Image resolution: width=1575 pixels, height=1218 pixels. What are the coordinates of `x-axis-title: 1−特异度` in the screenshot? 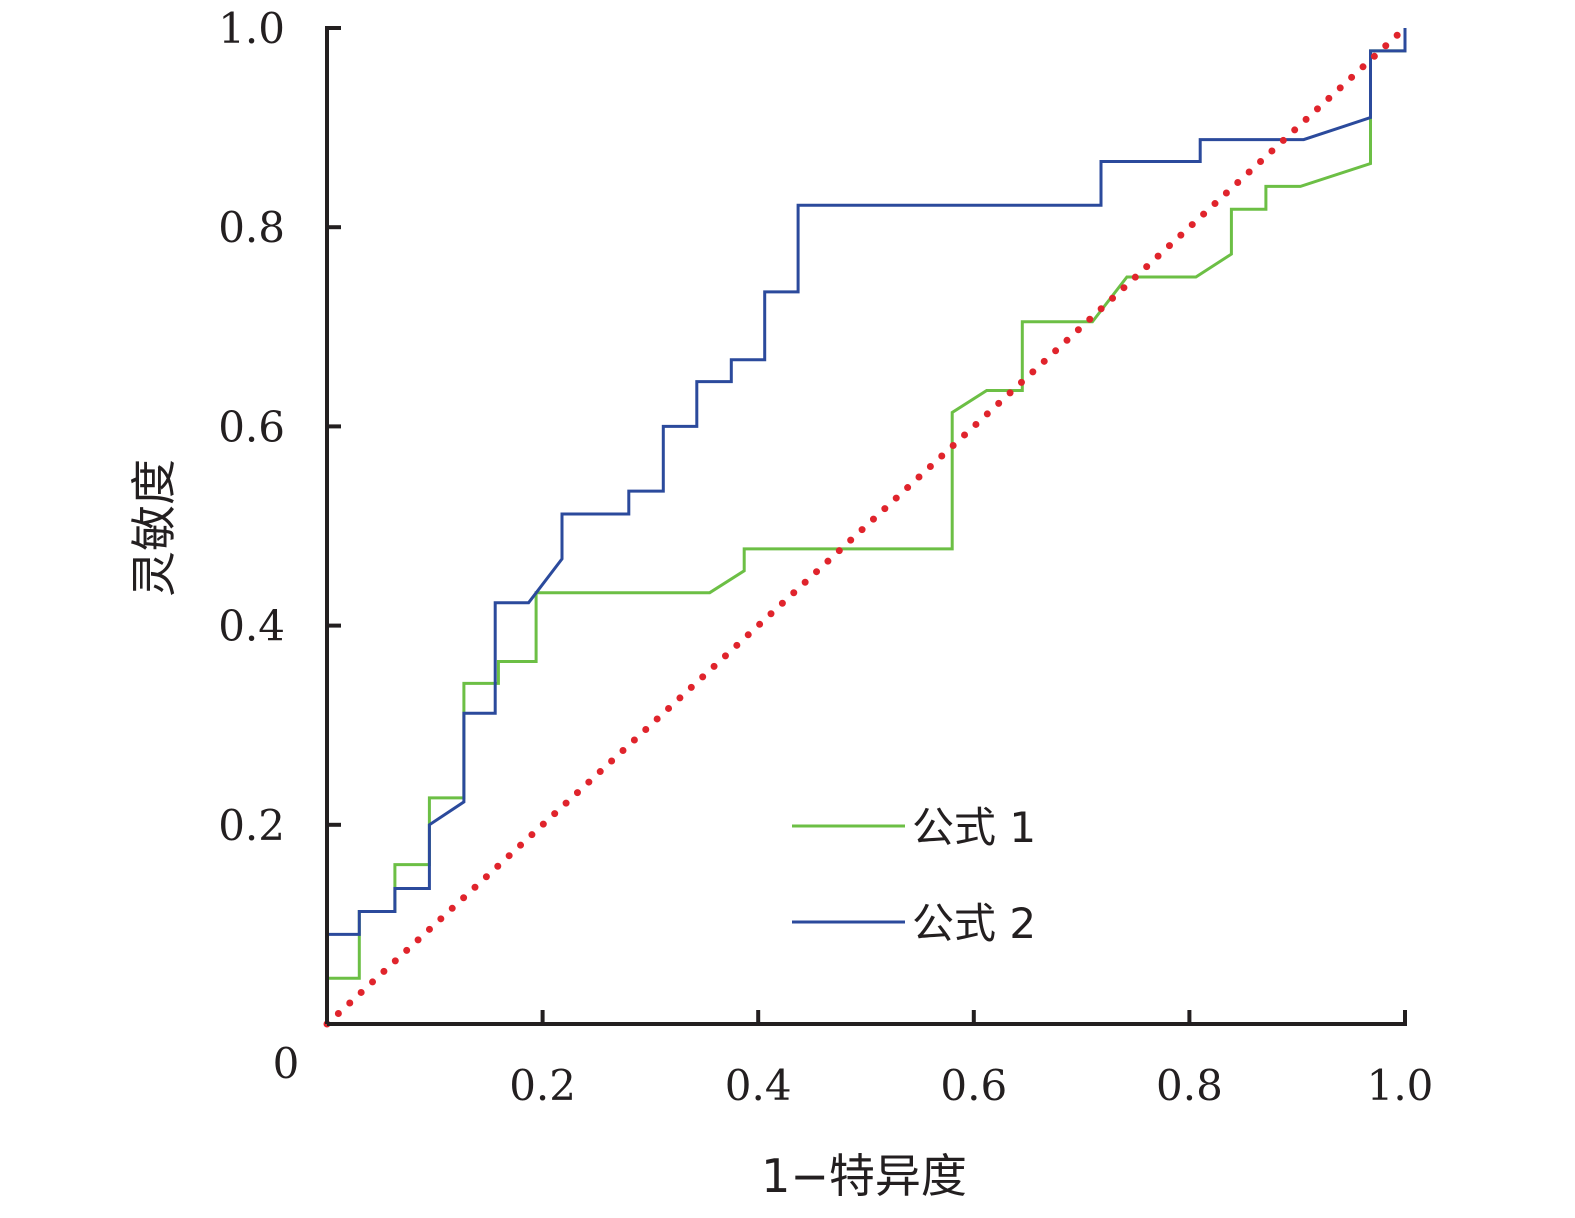 It's located at (864, 1176).